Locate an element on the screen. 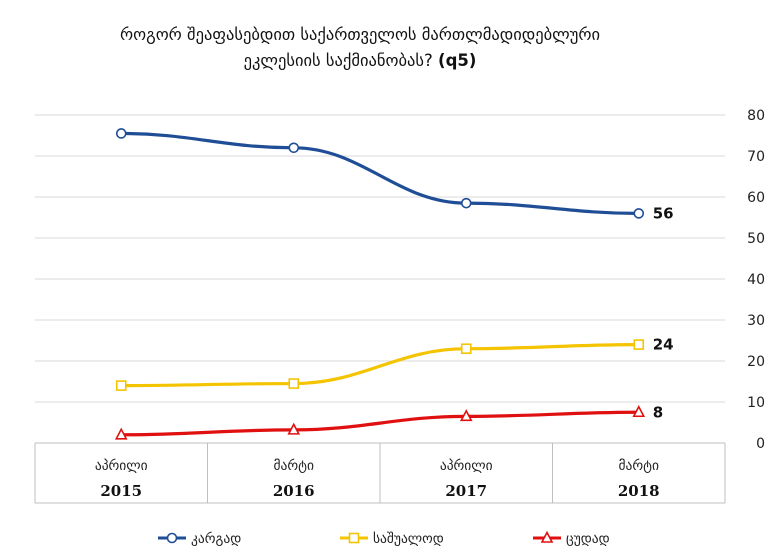 The image size is (783, 560). legend-label: საშუალოდ is located at coordinates (408, 539).